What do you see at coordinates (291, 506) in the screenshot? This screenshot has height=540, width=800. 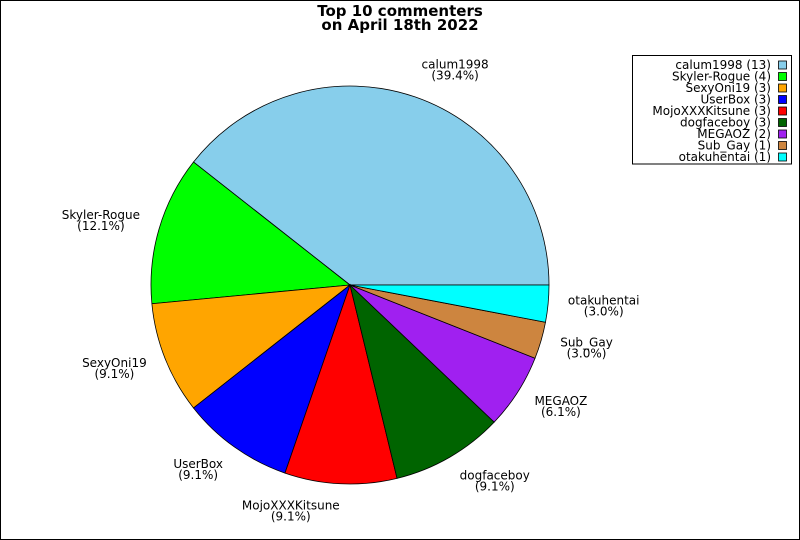 I see `slice-label: MojoXXXKitsune` at bounding box center [291, 506].